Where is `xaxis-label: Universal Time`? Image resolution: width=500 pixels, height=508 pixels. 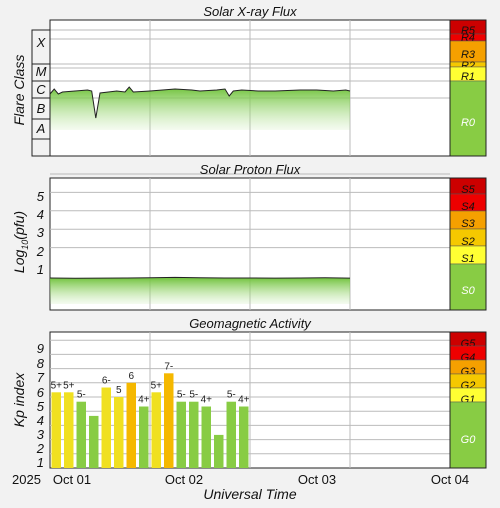 xaxis-label: Universal Time is located at coordinates (249, 494).